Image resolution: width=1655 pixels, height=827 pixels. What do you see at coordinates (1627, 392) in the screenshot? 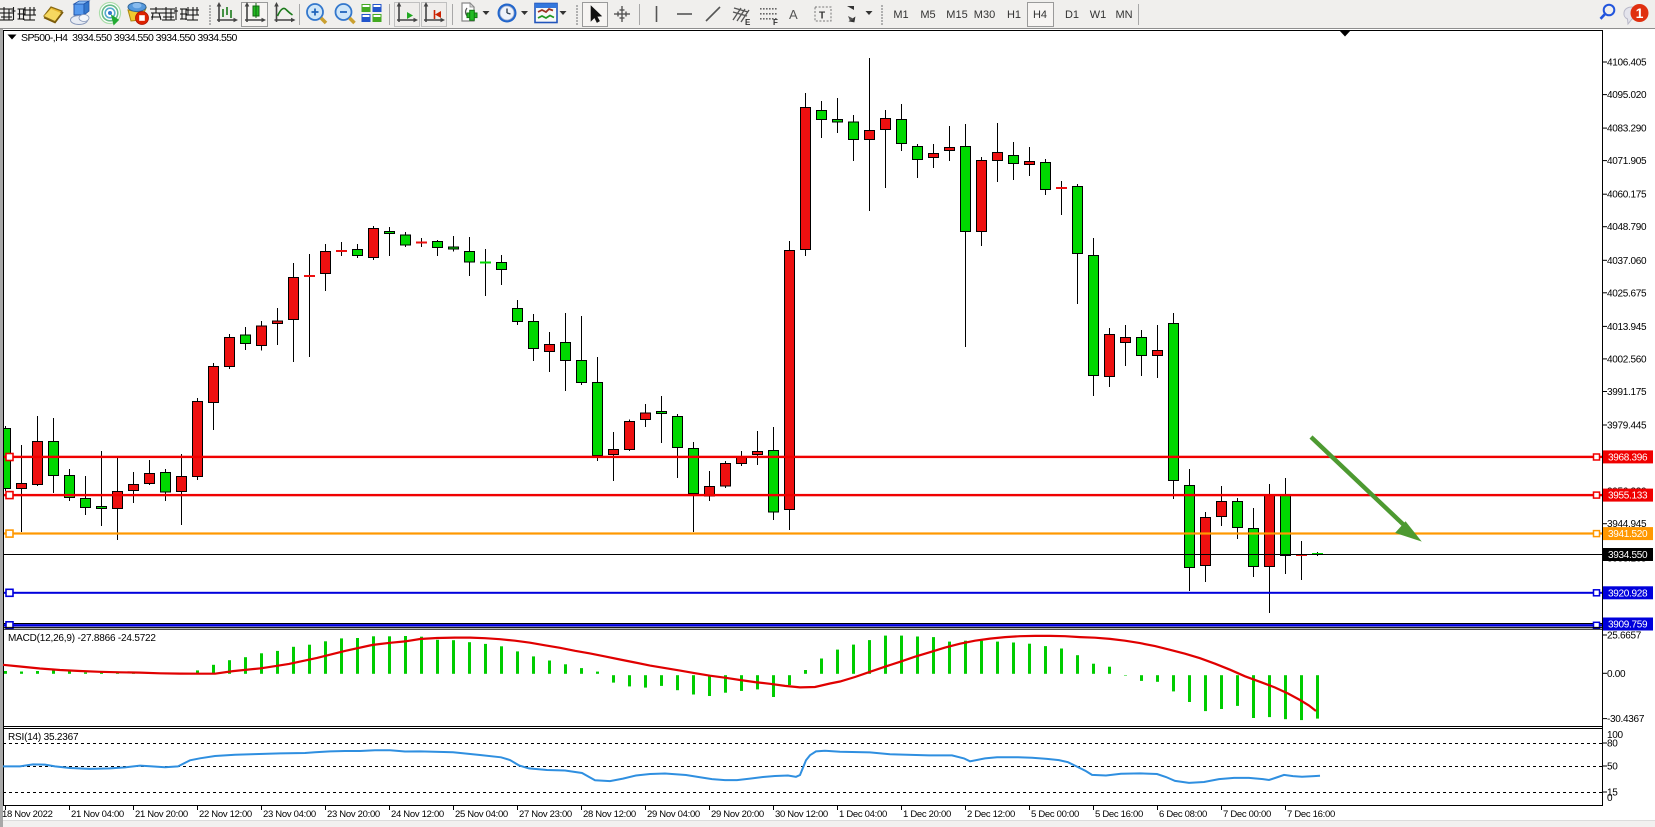
I see `svg-text: 3991.175` at bounding box center [1627, 392].